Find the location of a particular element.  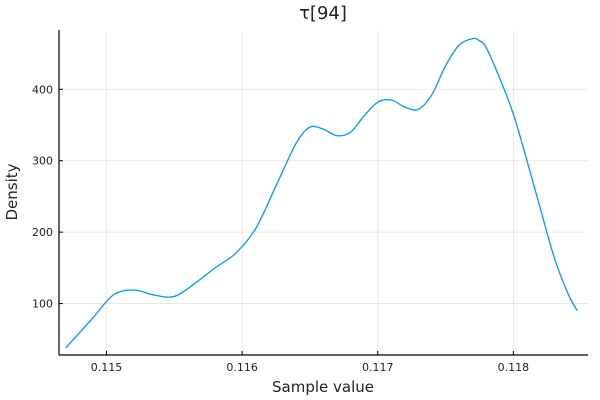

x-tick-label: 0.115 is located at coordinates (107, 367).